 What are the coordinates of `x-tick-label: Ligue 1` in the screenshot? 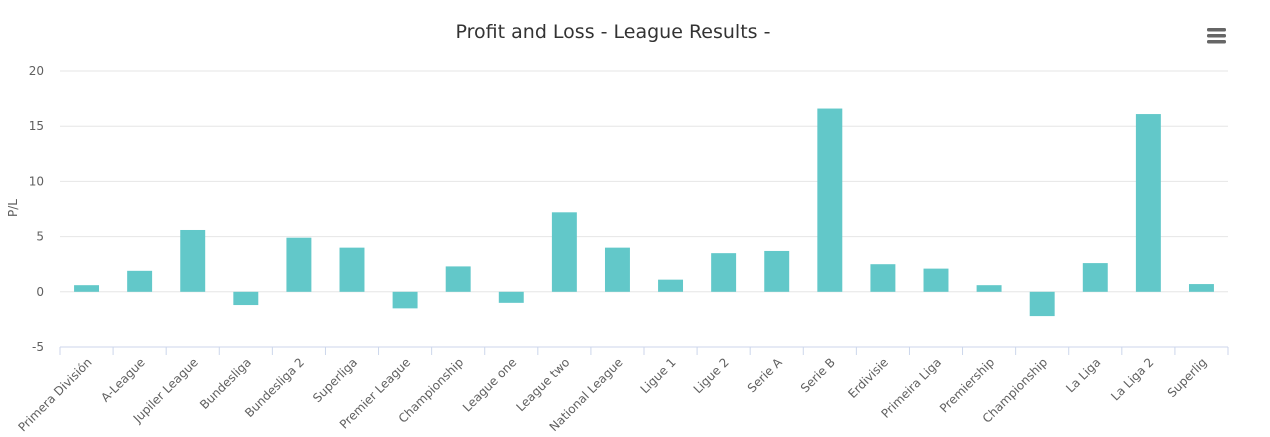 It's located at (658, 375).